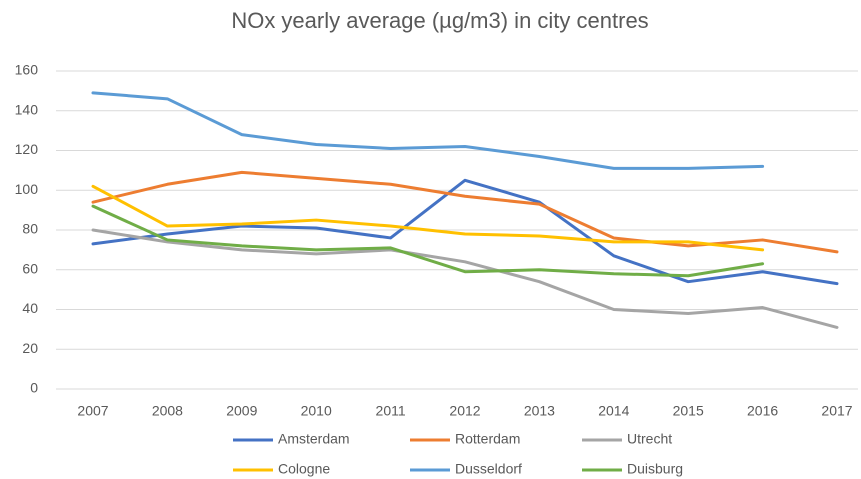 Image resolution: width=861 pixels, height=479 pixels. Describe the element at coordinates (464, 411) in the screenshot. I see `x-tick-label: 2012` at that location.